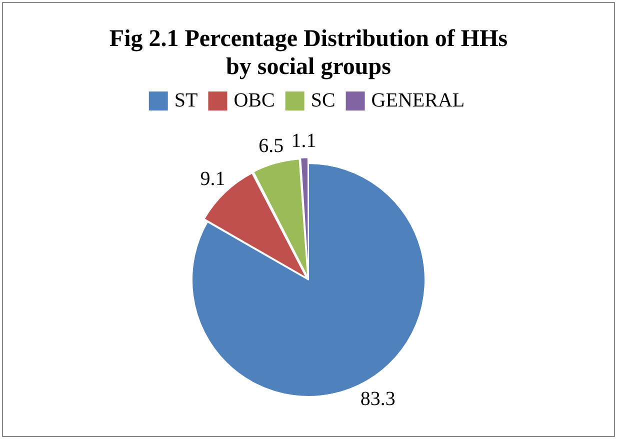 This screenshot has width=617, height=439. I want to click on legend-label: ST, so click(186, 100).